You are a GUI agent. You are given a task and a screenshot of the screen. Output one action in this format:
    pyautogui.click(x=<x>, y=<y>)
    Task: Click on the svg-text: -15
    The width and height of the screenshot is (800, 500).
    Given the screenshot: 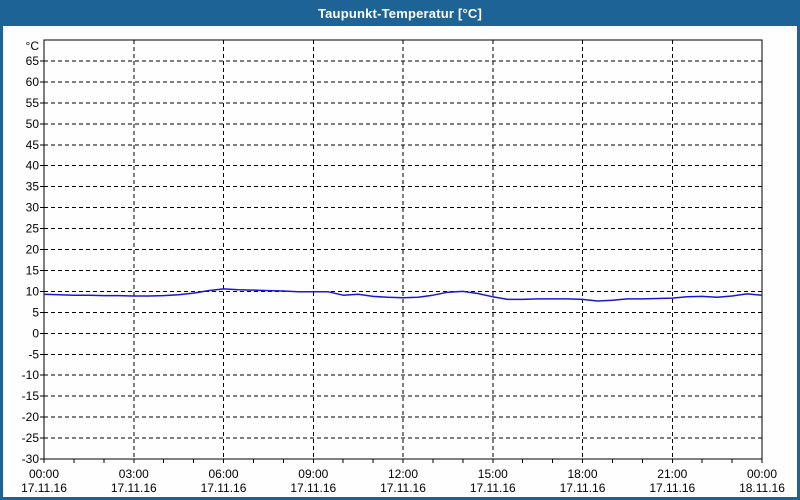 What is the action you would take?
    pyautogui.click(x=31, y=396)
    